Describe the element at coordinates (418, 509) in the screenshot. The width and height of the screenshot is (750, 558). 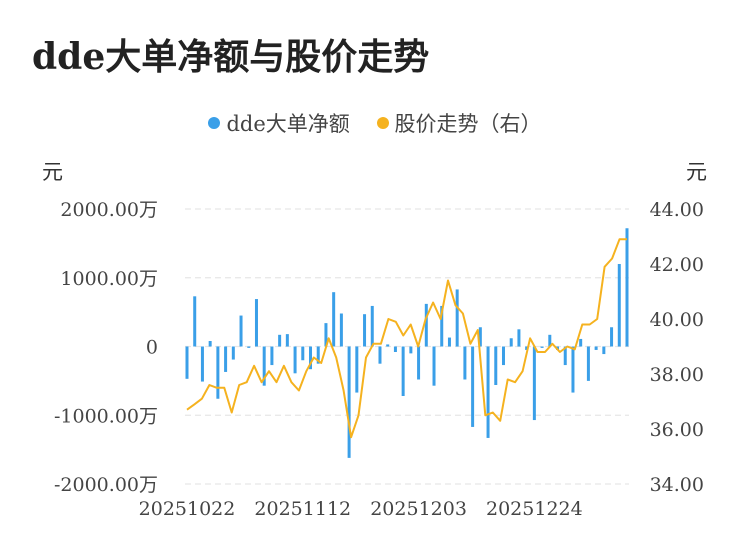
I see `x-tick-label: 20251203` at that location.